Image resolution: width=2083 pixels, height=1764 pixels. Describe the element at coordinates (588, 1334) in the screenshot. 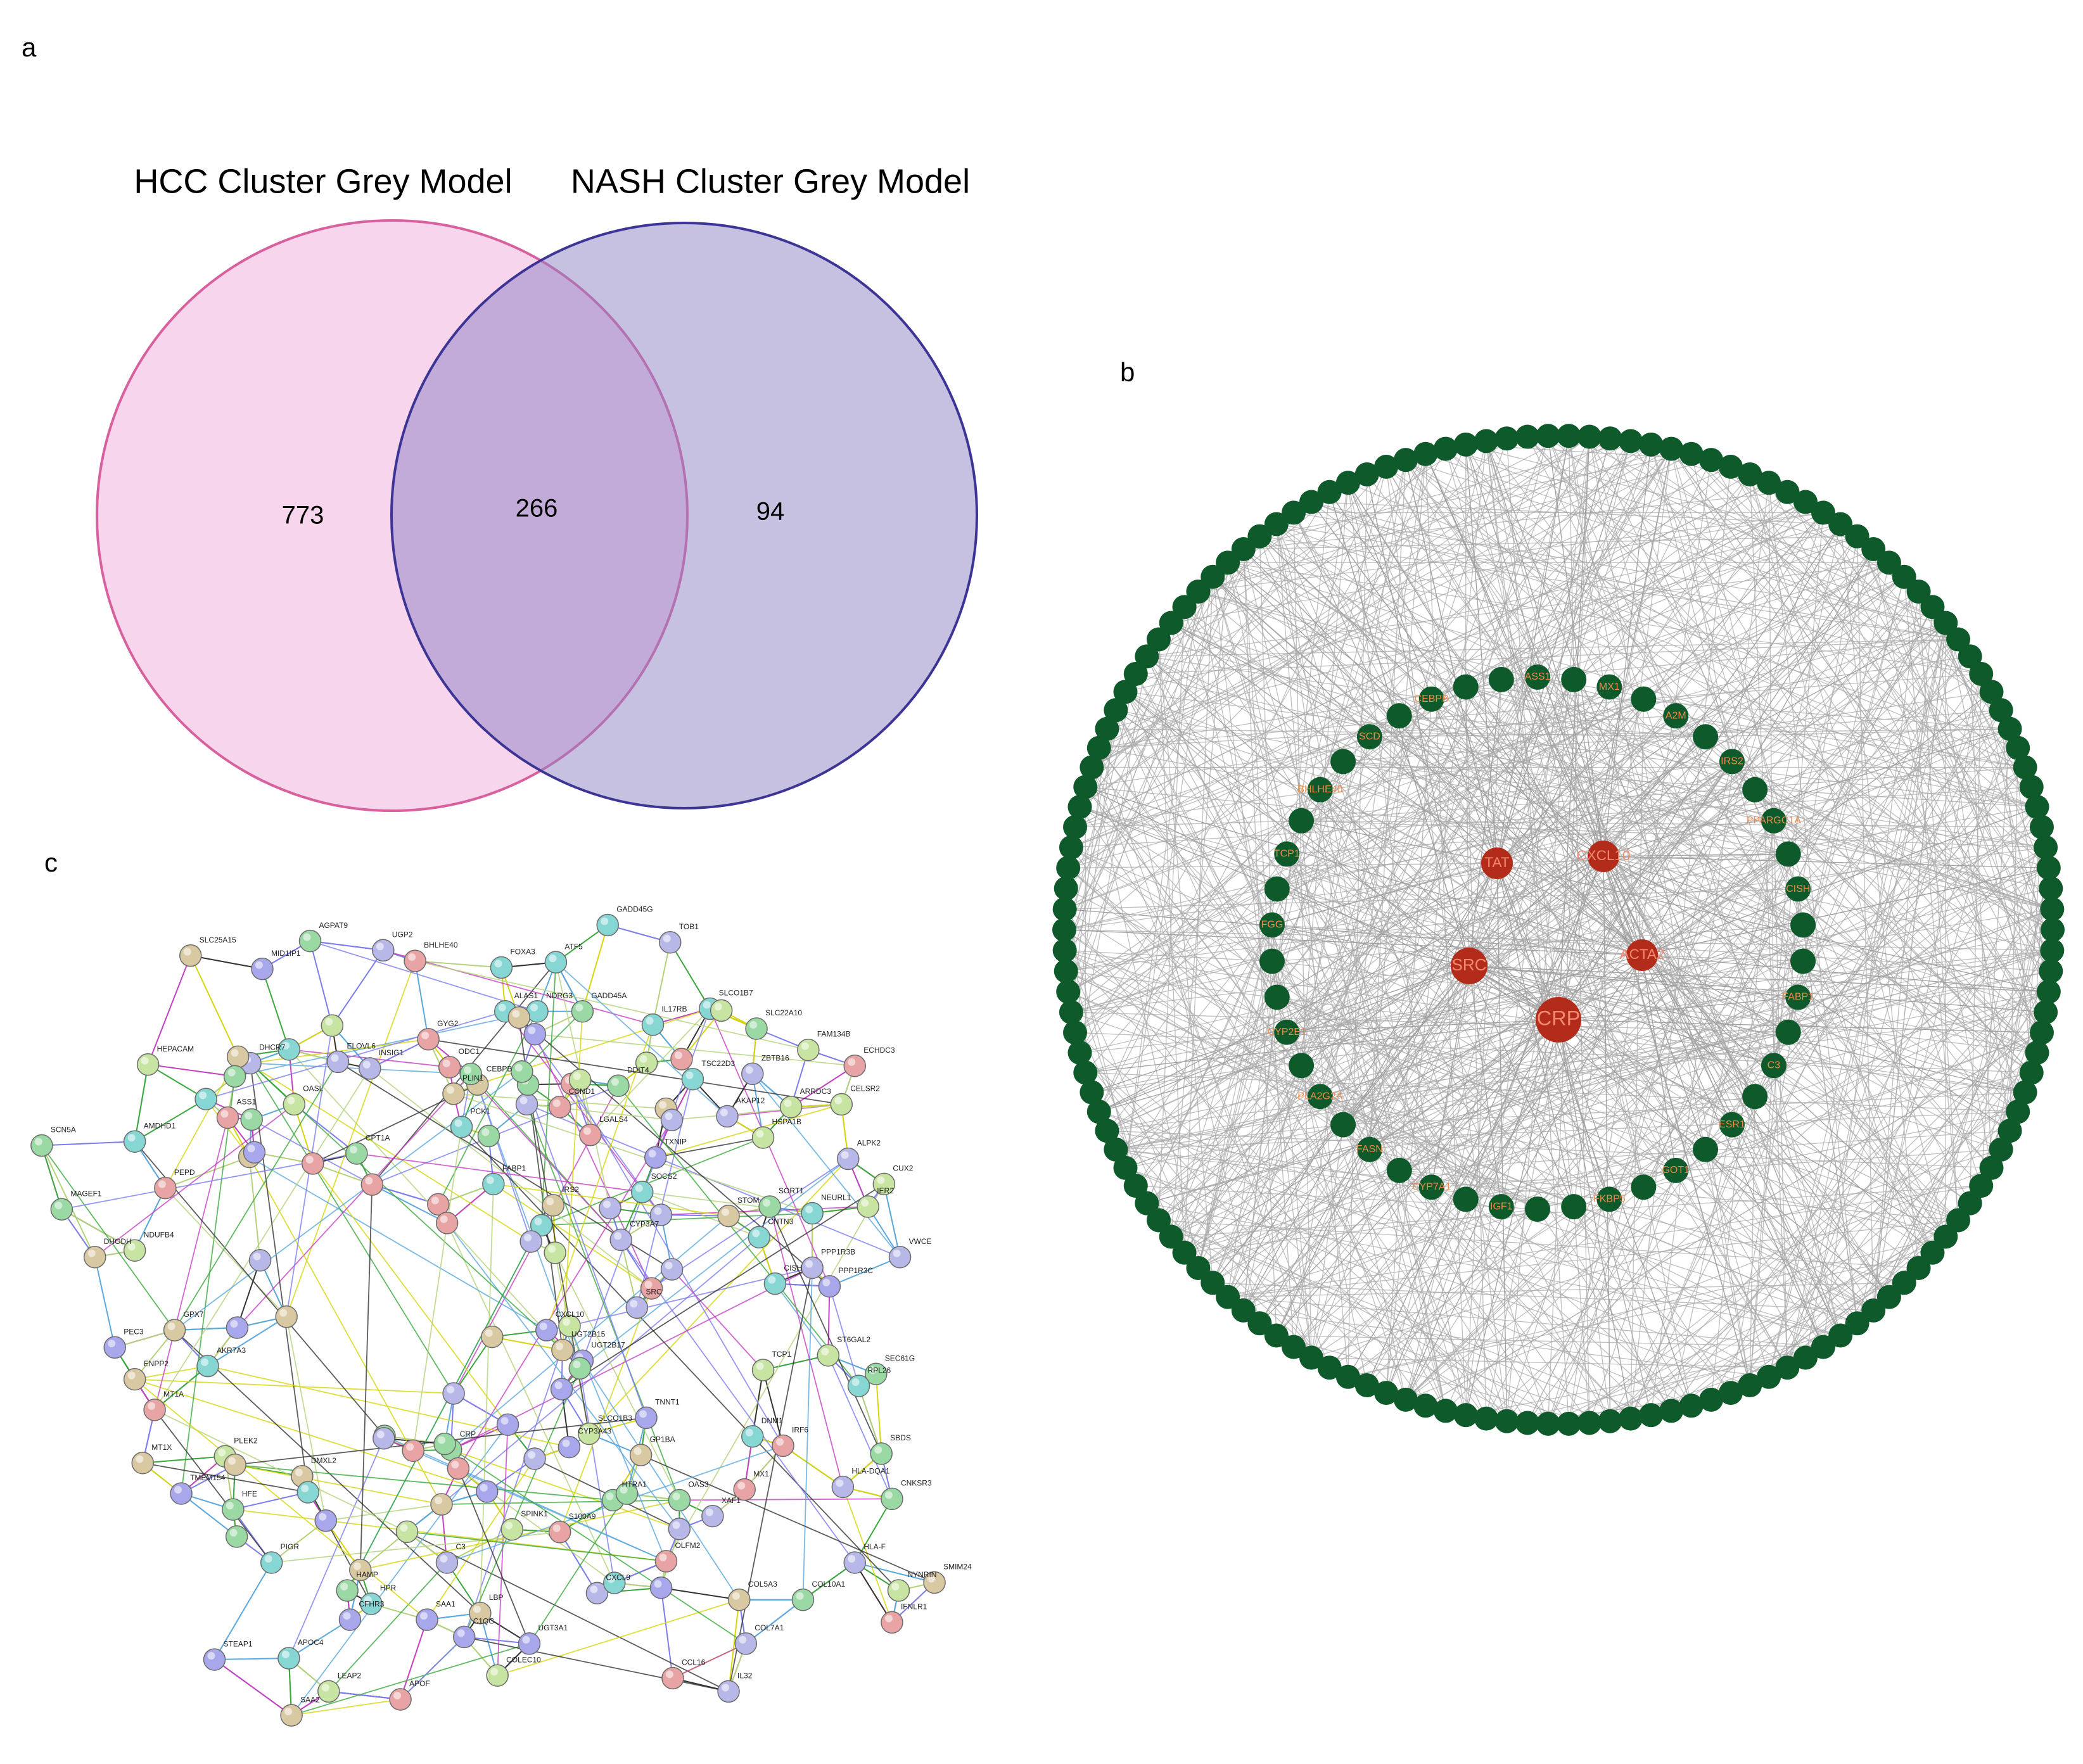

I see `protein-label: UGT2B15` at that location.